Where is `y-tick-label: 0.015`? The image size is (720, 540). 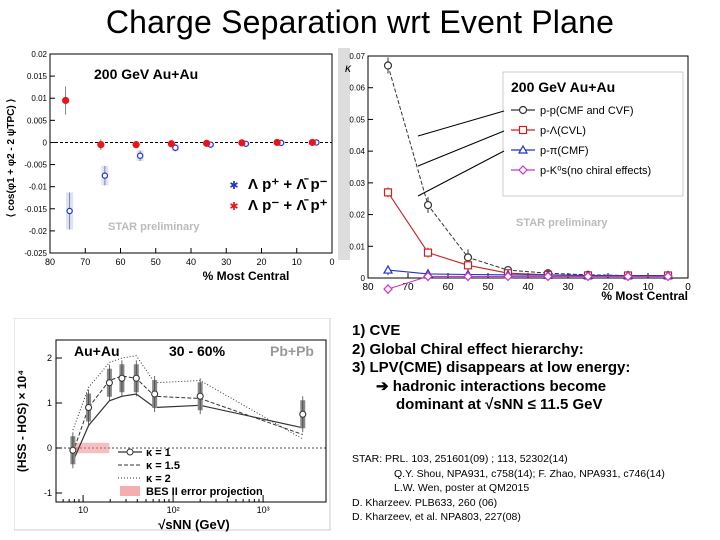 y-tick-label: 0.015 is located at coordinates (37, 76).